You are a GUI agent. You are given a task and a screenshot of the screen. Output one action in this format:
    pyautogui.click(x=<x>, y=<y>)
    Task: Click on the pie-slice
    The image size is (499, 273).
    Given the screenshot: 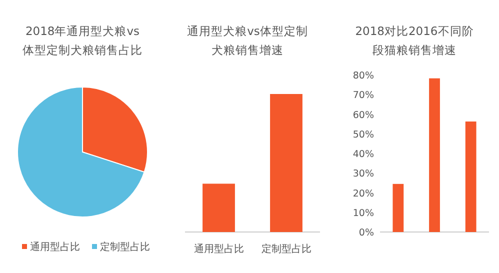 What is the action you would take?
    pyautogui.click(x=81, y=152)
    